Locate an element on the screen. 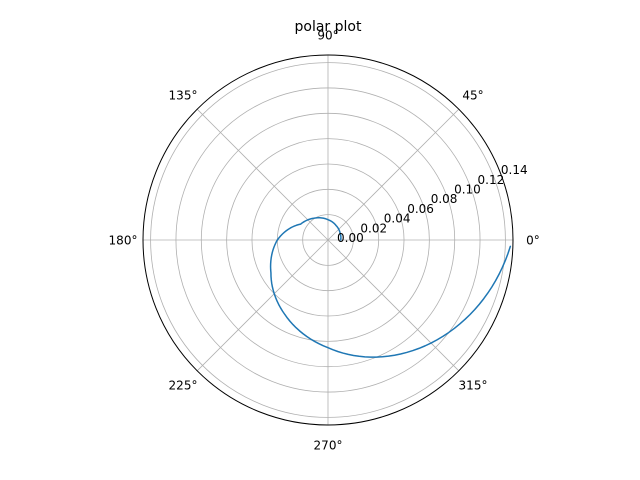  theta-tick-label: 45° is located at coordinates (472, 96).